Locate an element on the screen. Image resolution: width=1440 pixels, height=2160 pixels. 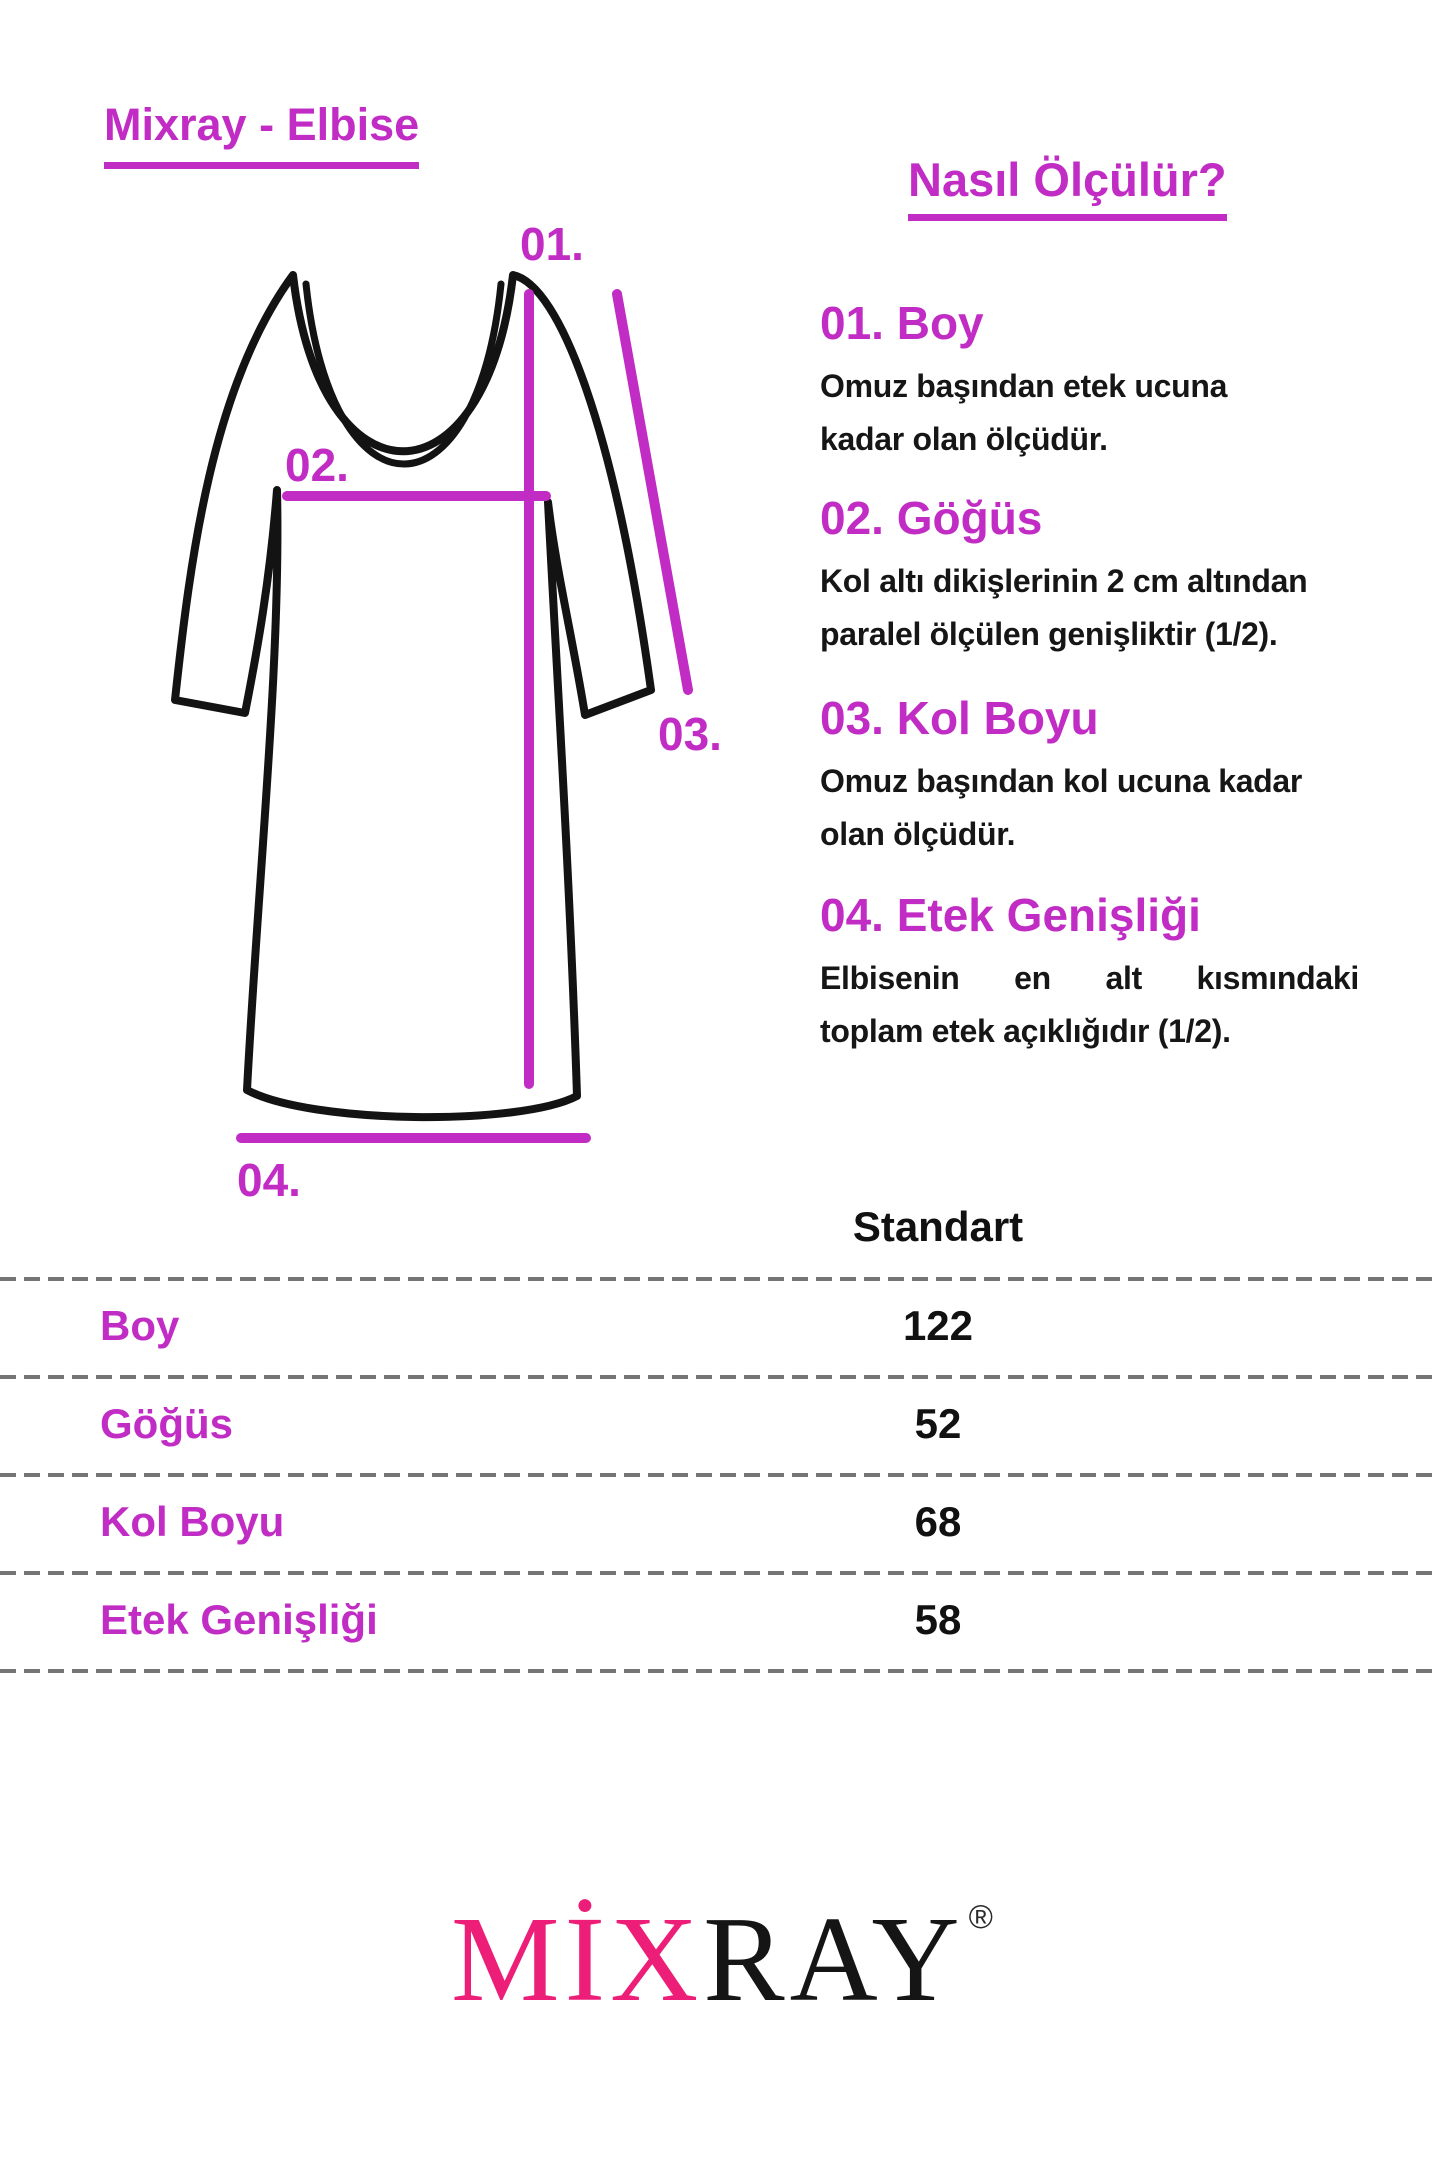
row-label: Etek Genişliği is located at coordinates (239, 1619).